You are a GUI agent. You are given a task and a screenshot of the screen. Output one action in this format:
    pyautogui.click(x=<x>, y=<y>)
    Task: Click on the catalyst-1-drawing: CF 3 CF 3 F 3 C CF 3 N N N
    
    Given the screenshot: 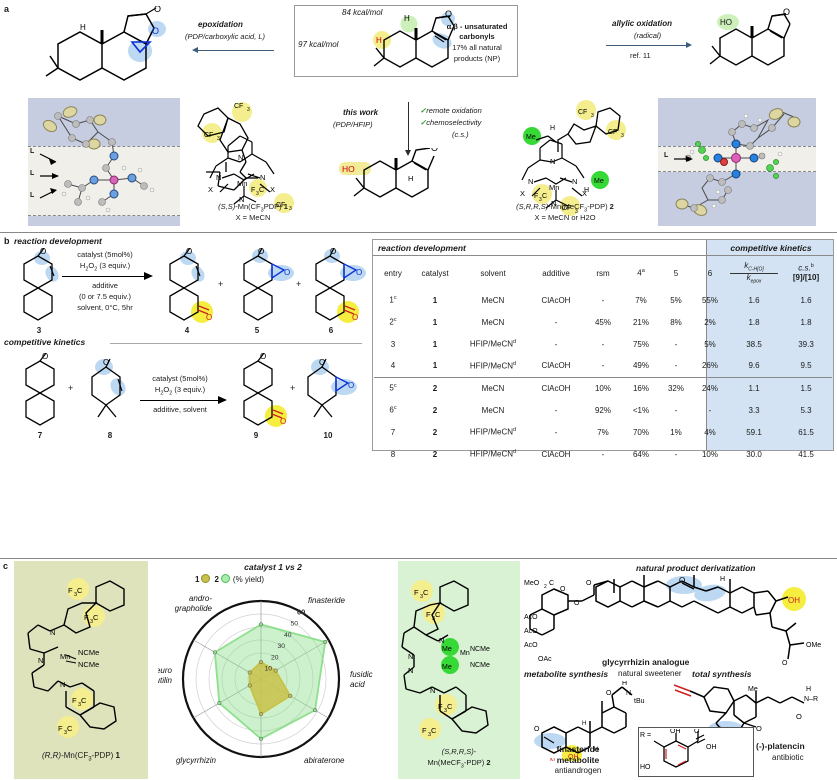 What is the action you would take?
    pyautogui.click(x=255, y=166)
    